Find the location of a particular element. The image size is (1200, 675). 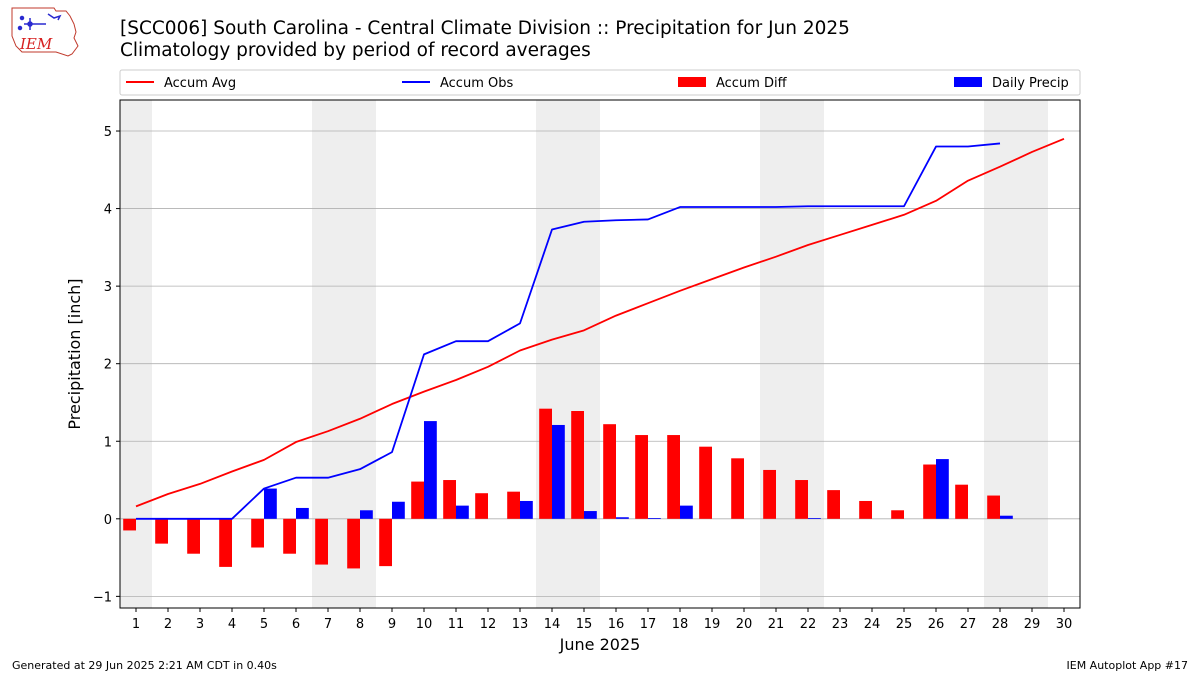

x-tick-label: 12 is located at coordinates (488, 624).